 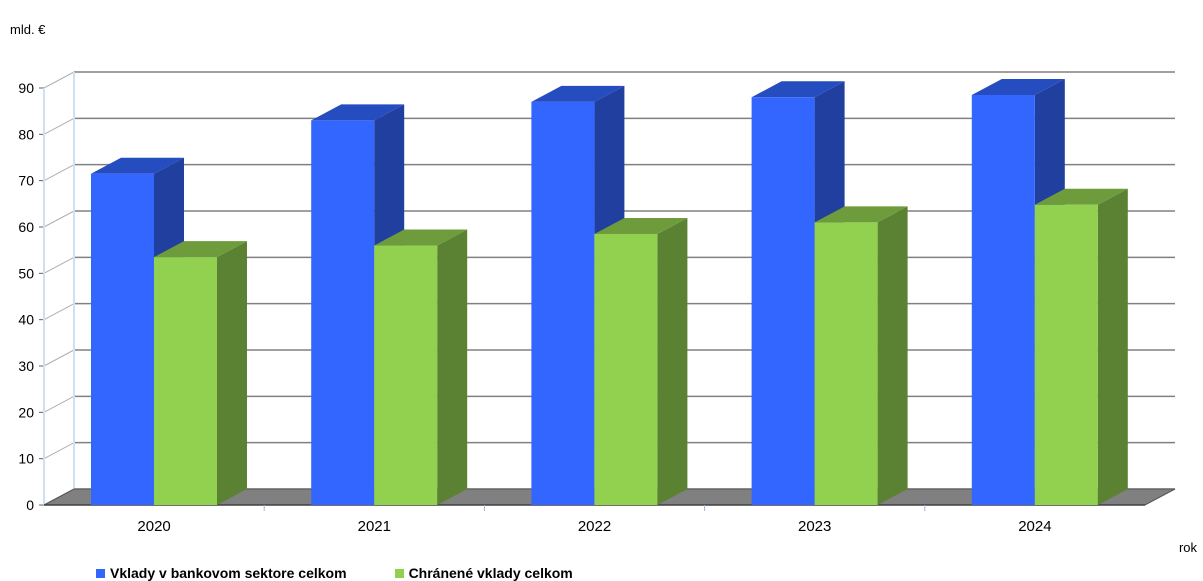 What do you see at coordinates (137, 165) in the screenshot?
I see `bar-top-1-2020` at bounding box center [137, 165].